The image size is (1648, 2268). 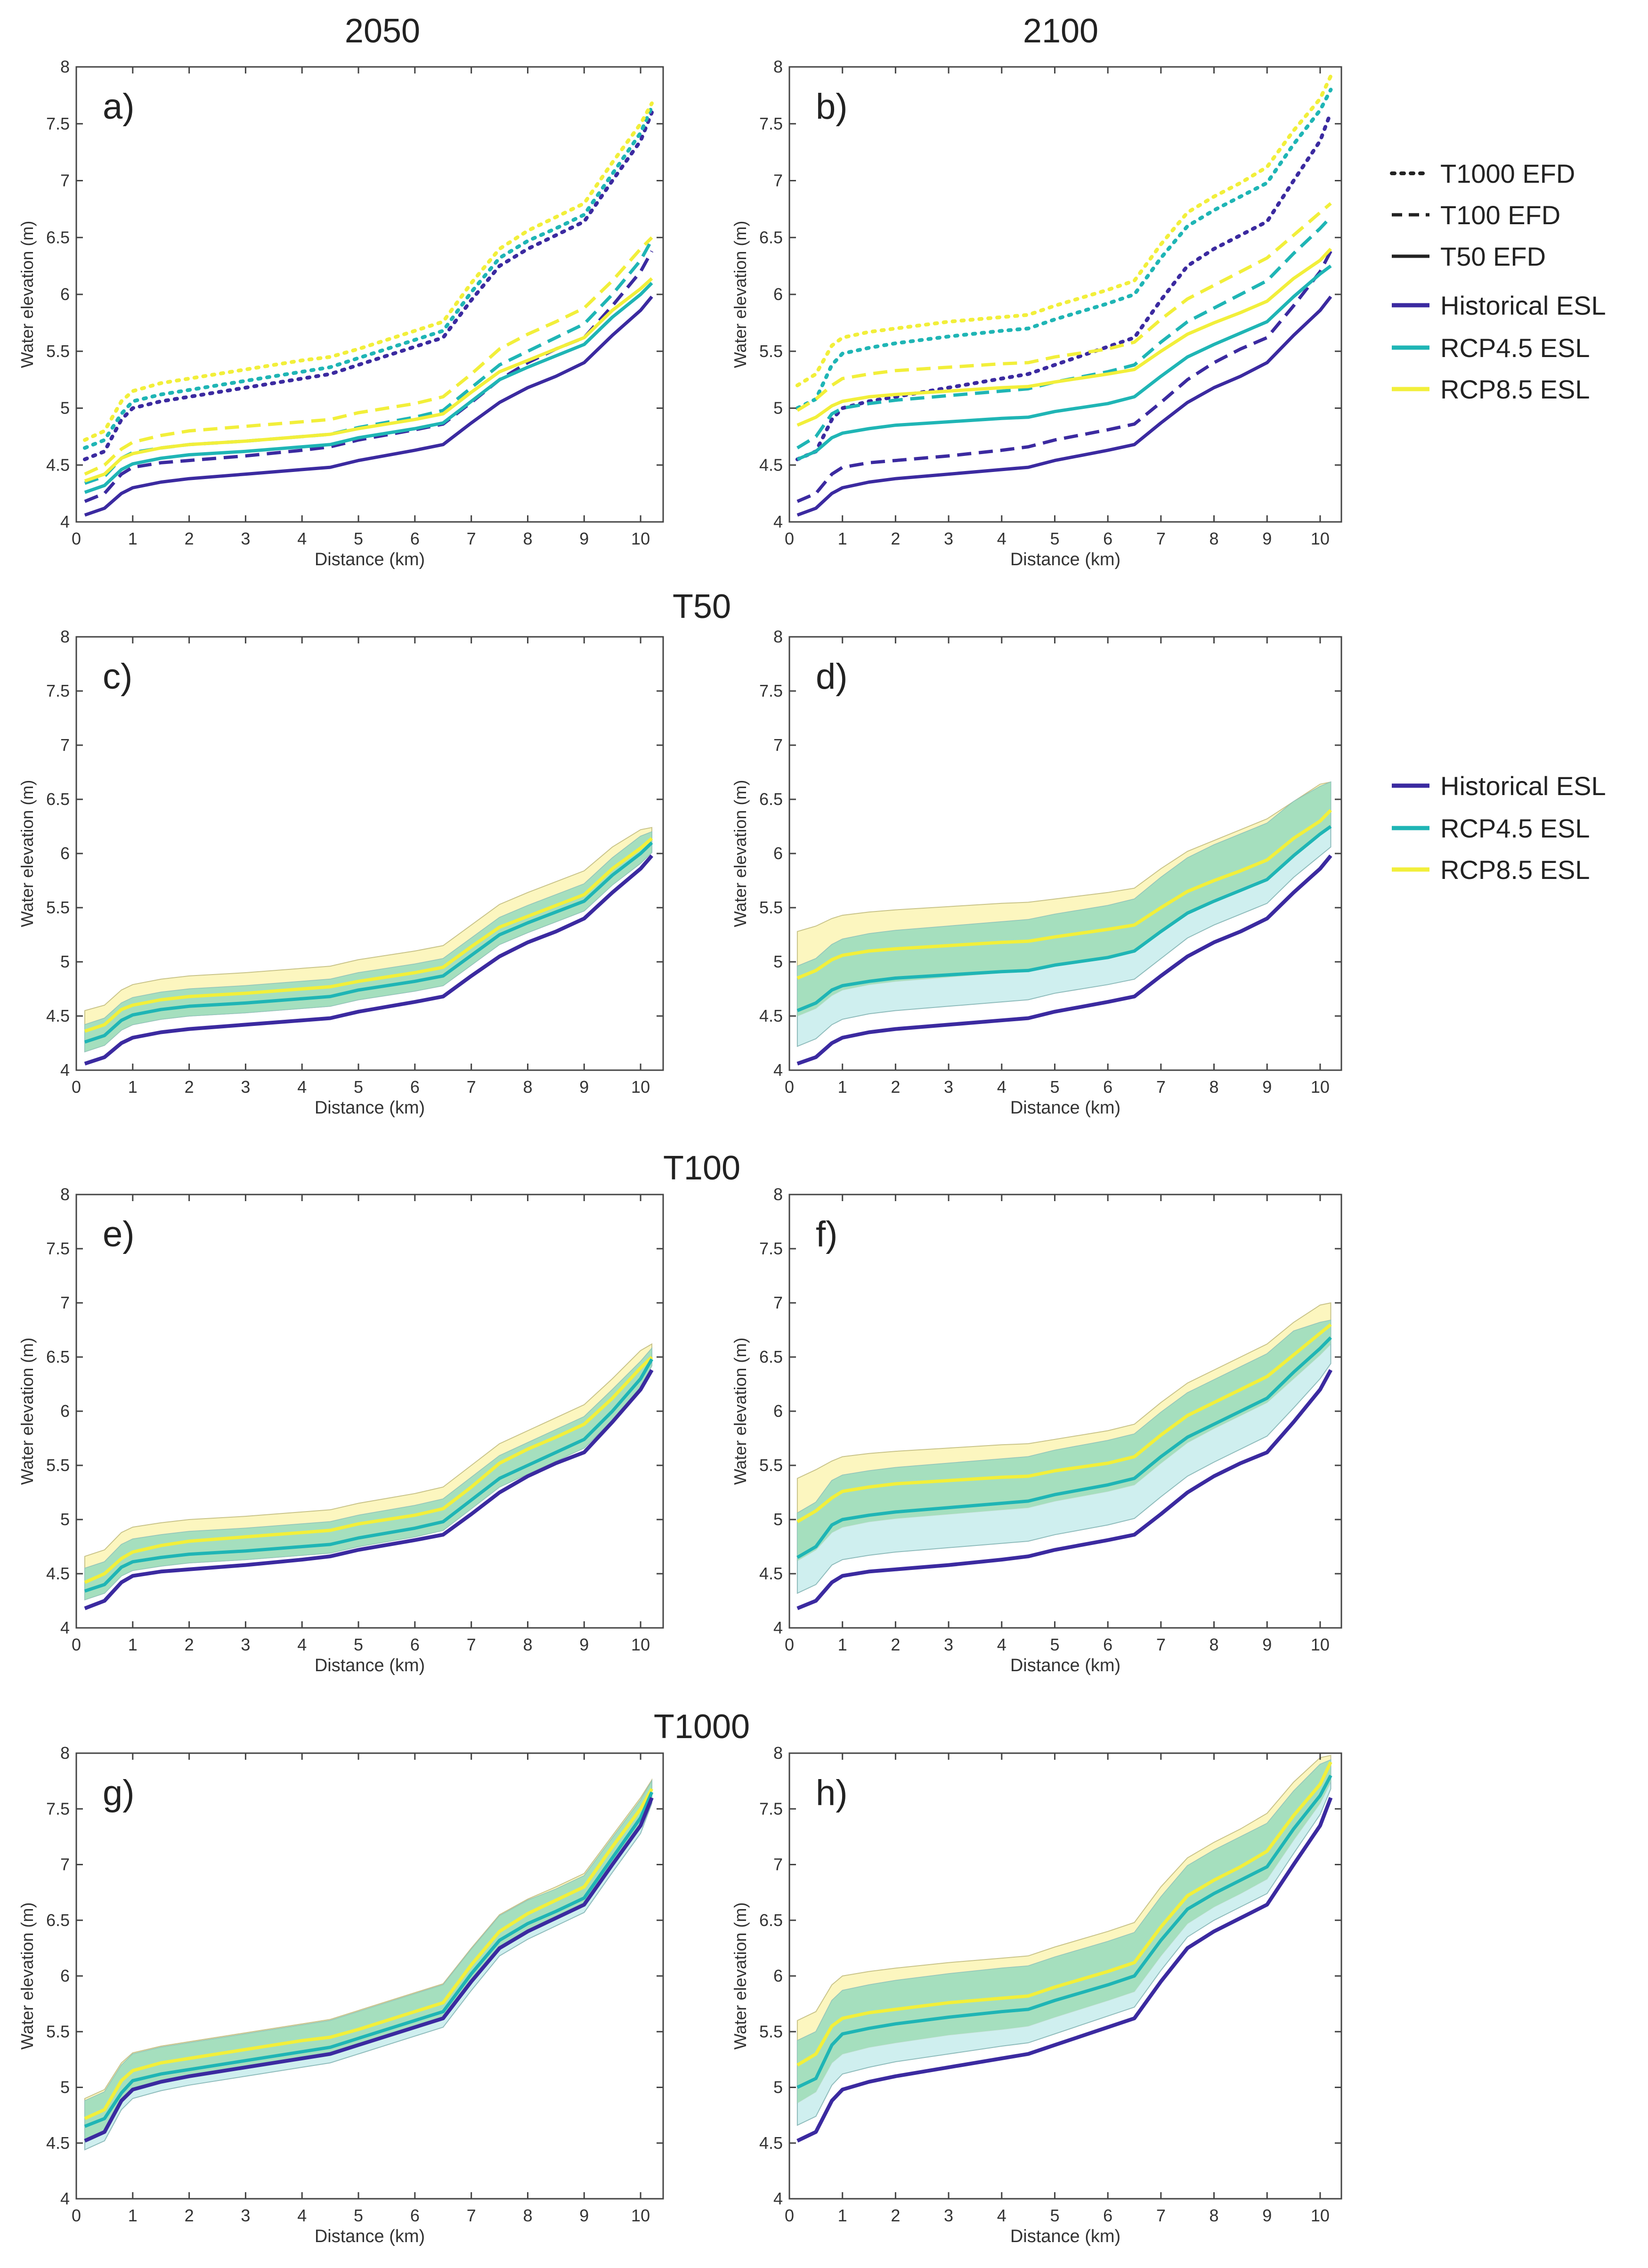 What do you see at coordinates (832, 1793) in the screenshot?
I see `panel-label: h)` at bounding box center [832, 1793].